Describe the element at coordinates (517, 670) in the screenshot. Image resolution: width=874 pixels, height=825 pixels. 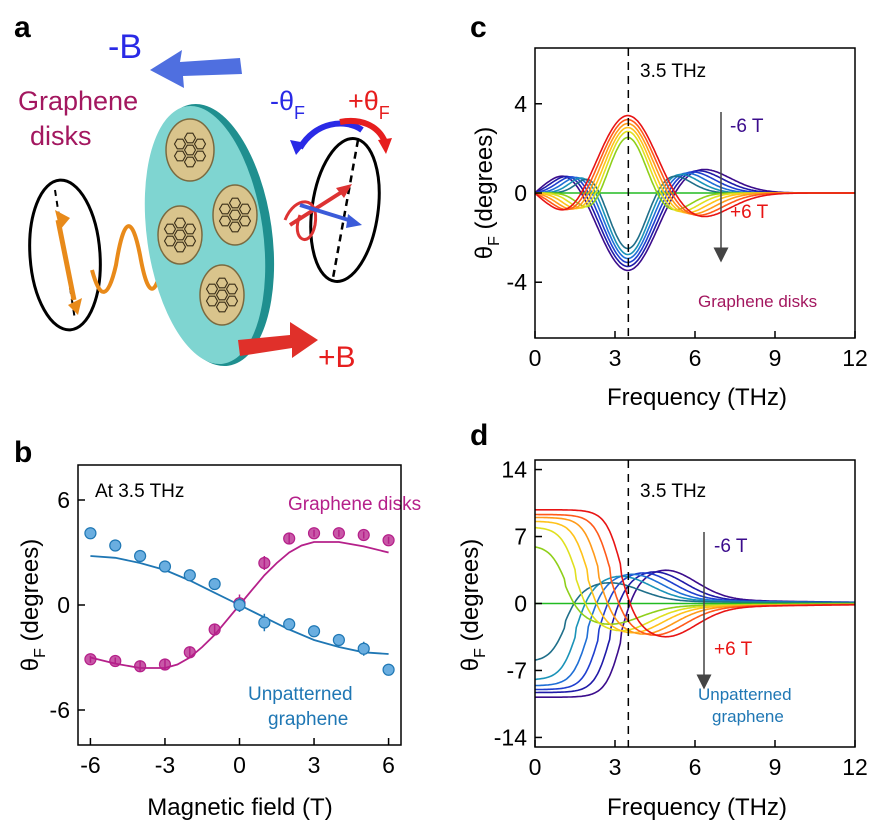
I see `d-y-tick-label-1: -7` at that location.